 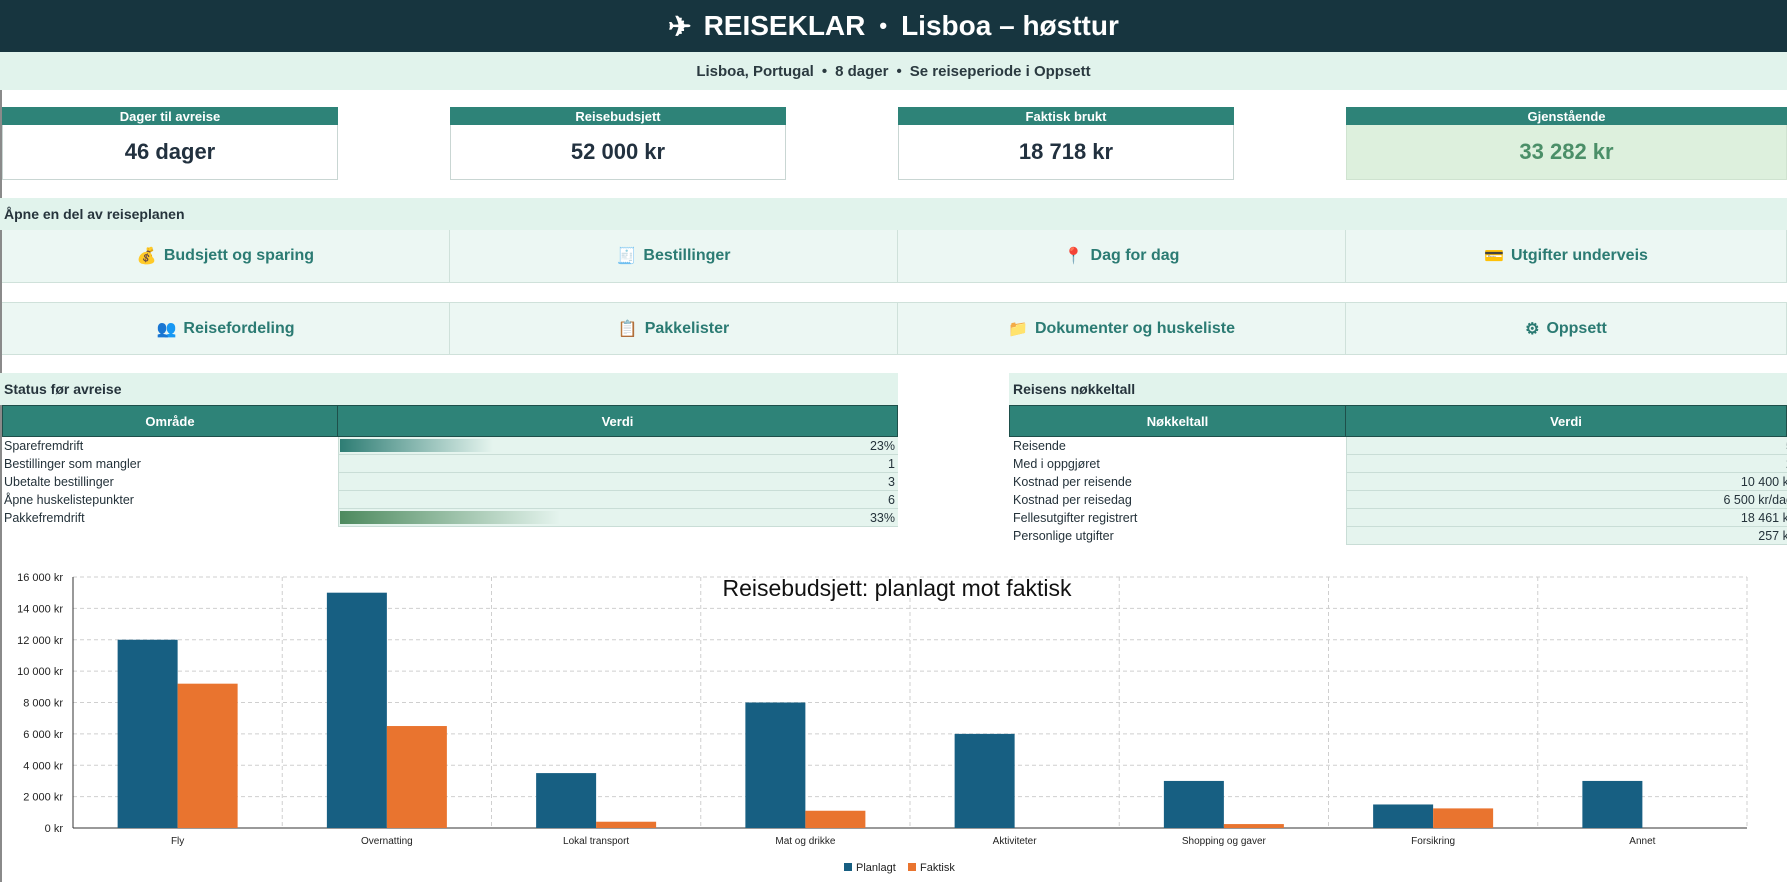 What do you see at coordinates (937, 868) in the screenshot?
I see `legend-label: Faktisk` at bounding box center [937, 868].